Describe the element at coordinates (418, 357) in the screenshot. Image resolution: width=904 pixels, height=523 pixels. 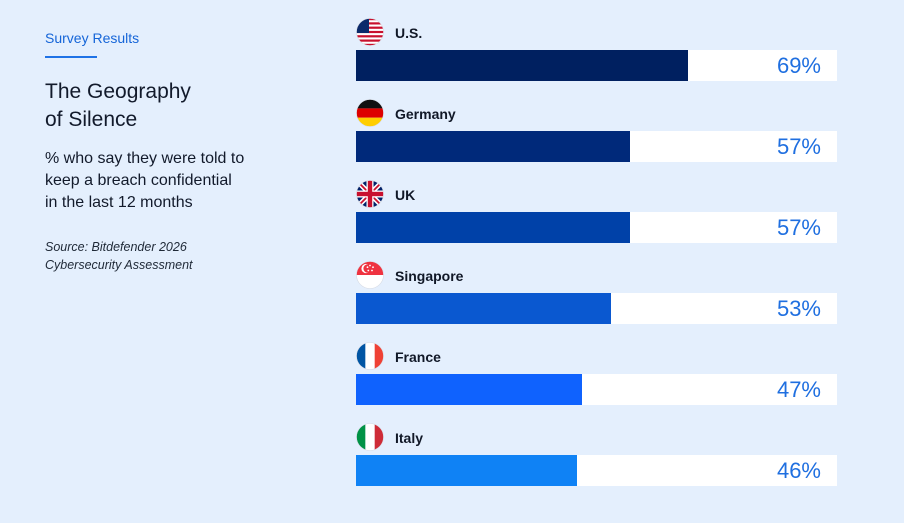
I see `category-label: France` at that location.